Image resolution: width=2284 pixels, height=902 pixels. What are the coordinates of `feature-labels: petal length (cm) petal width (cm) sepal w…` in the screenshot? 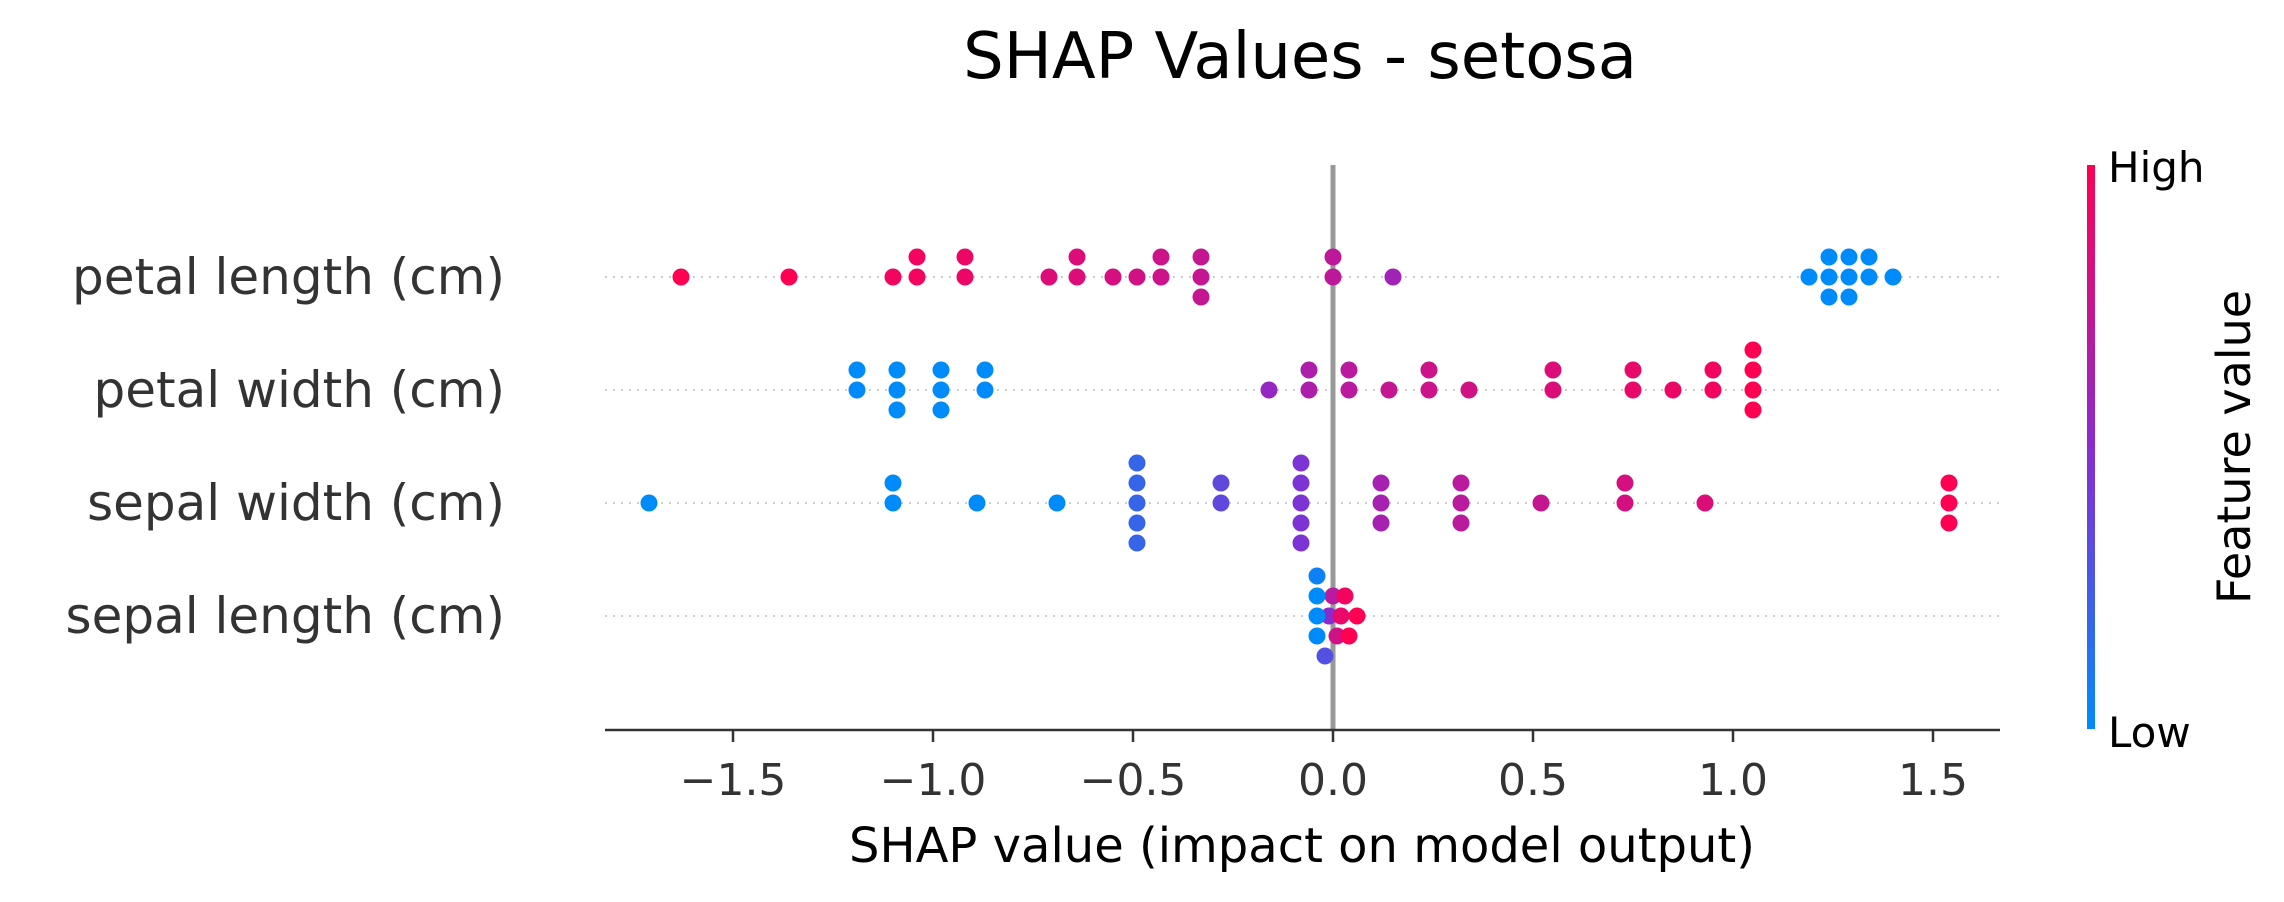 It's located at (285, 446).